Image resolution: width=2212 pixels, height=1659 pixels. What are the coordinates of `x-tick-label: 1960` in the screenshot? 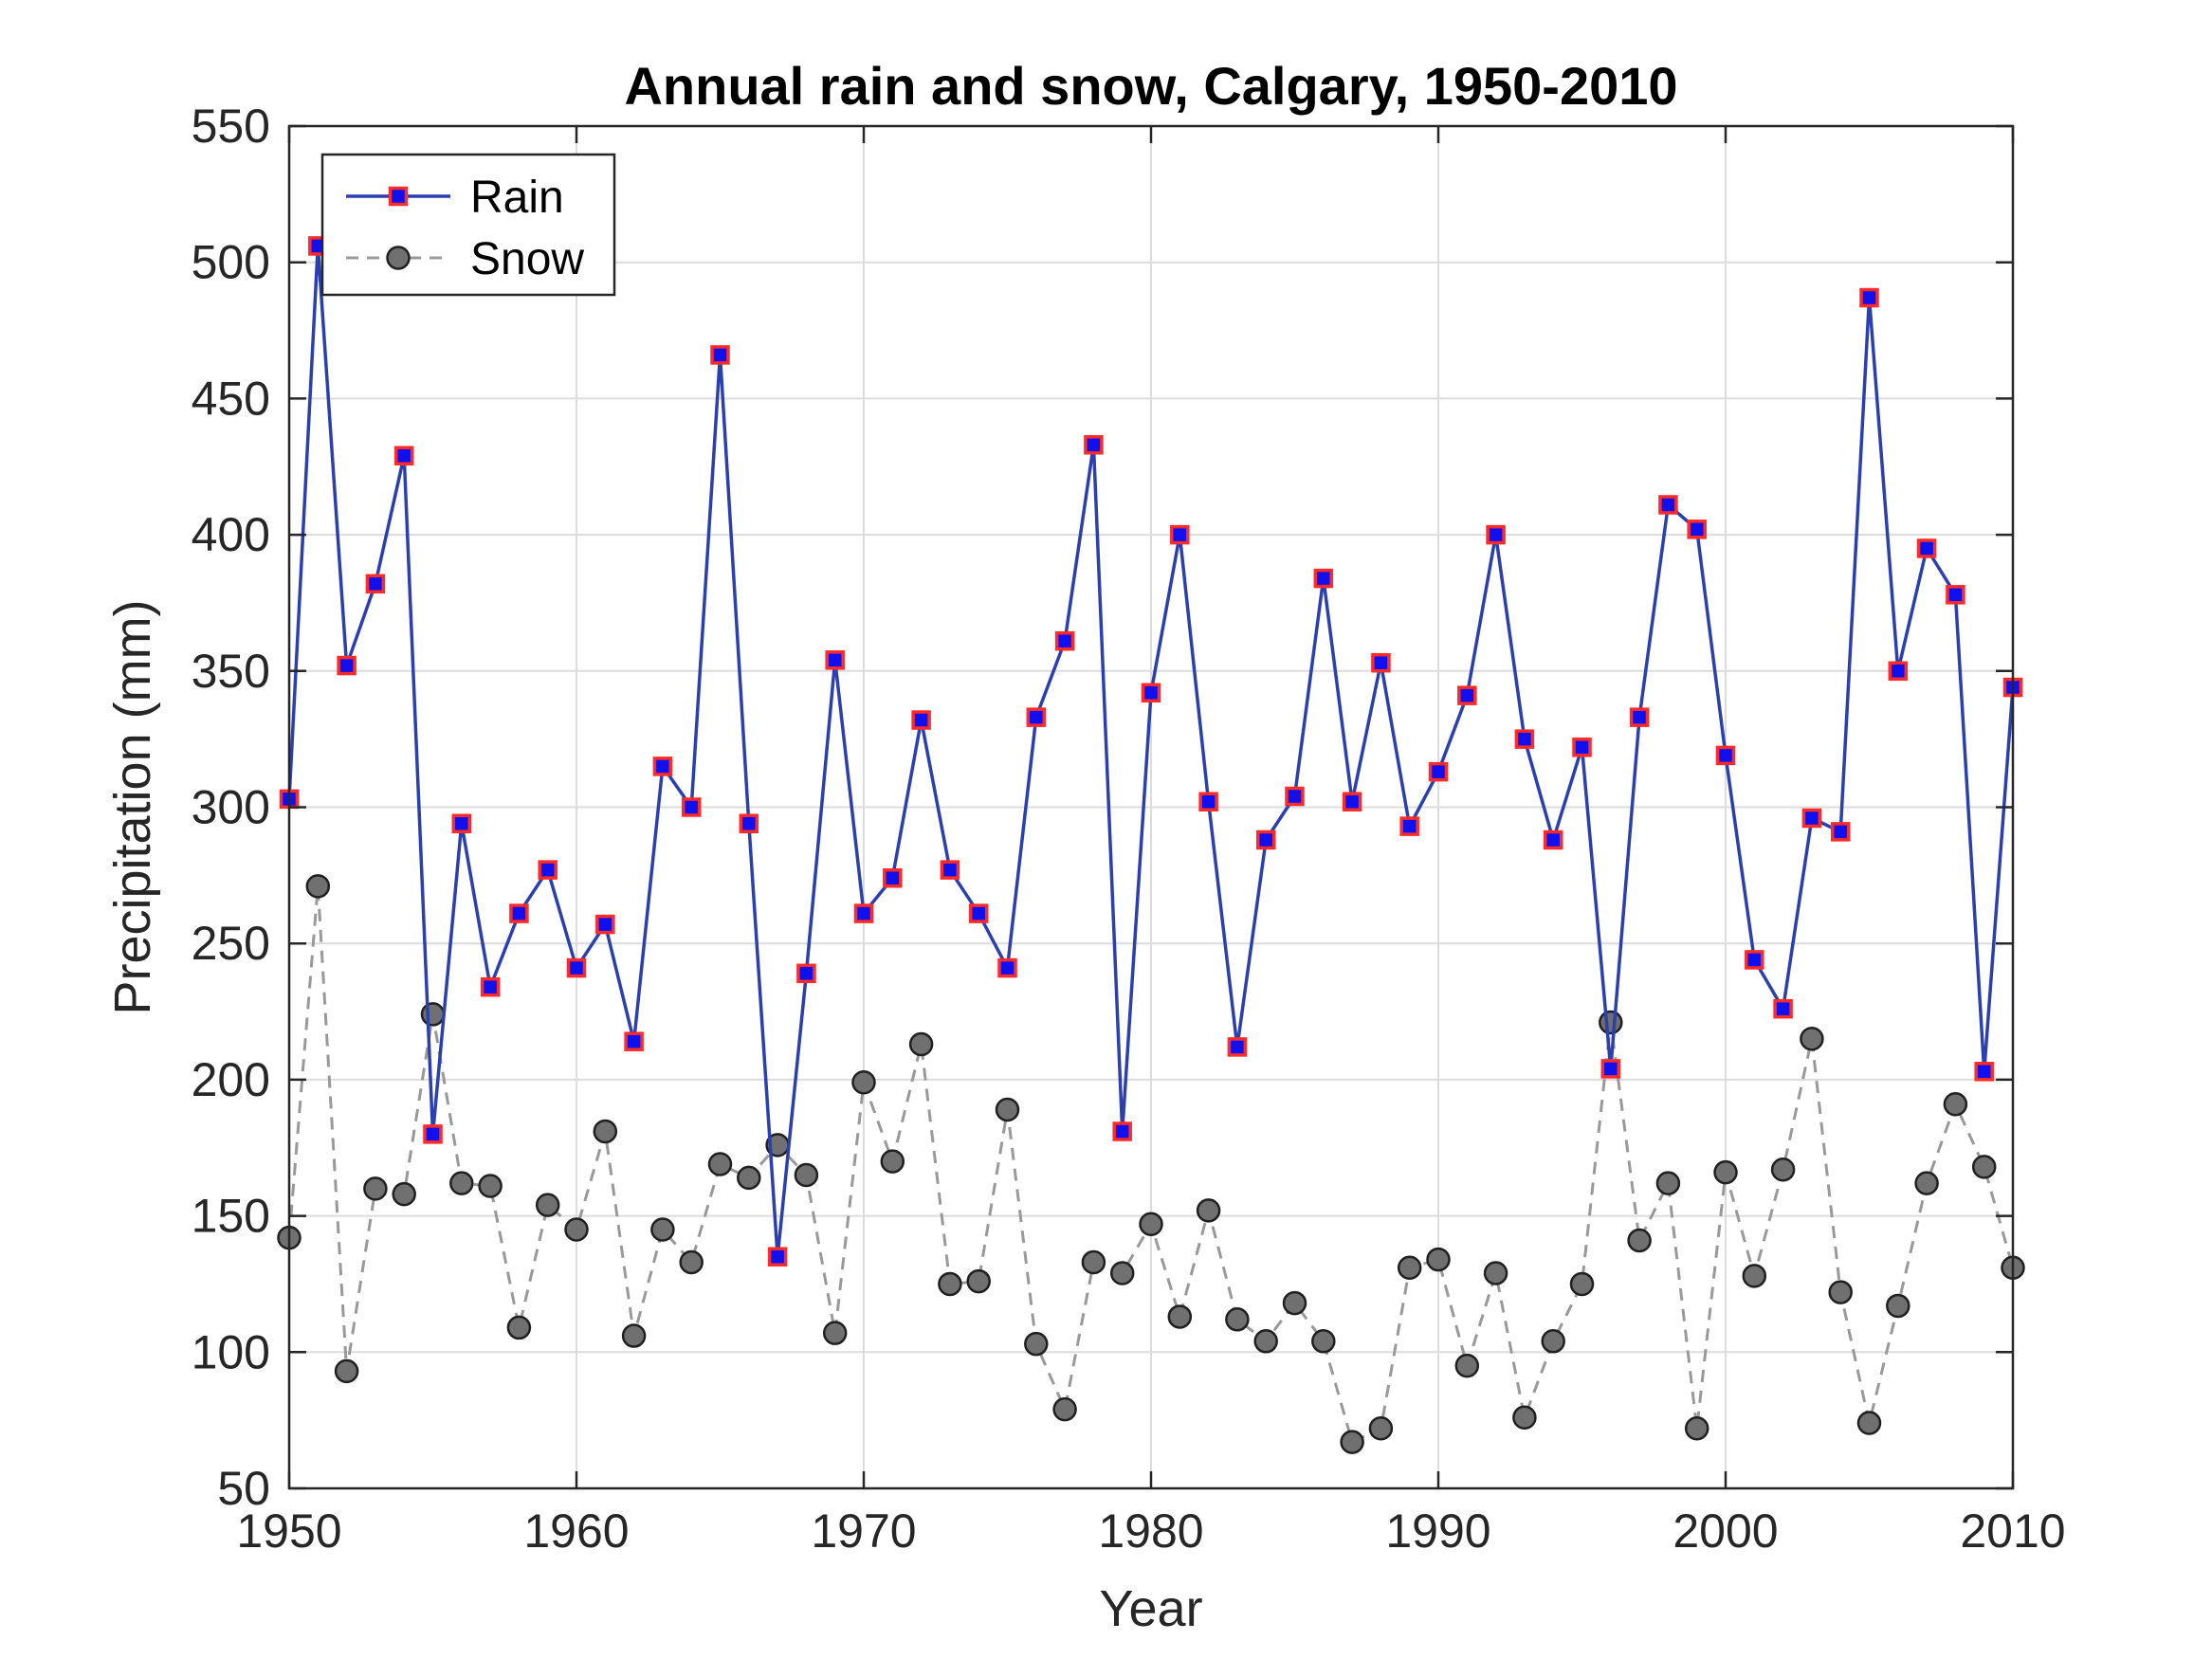 It's located at (576, 1531).